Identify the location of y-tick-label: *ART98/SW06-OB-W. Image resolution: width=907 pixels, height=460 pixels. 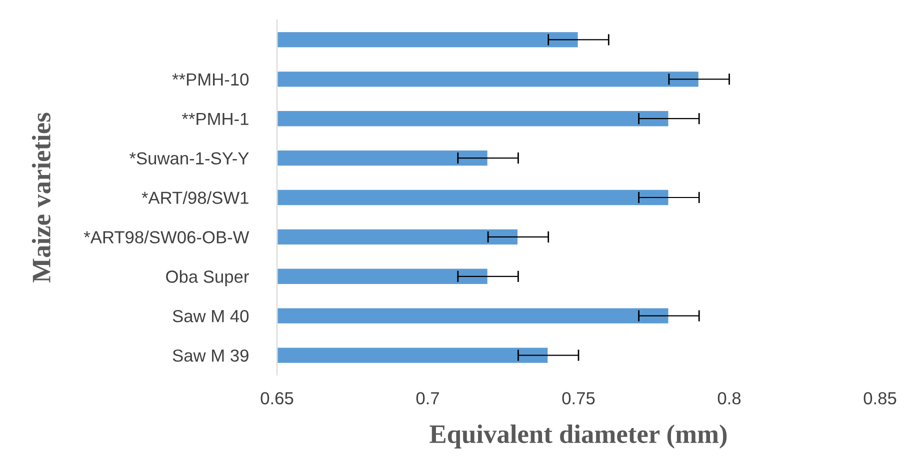
(167, 237).